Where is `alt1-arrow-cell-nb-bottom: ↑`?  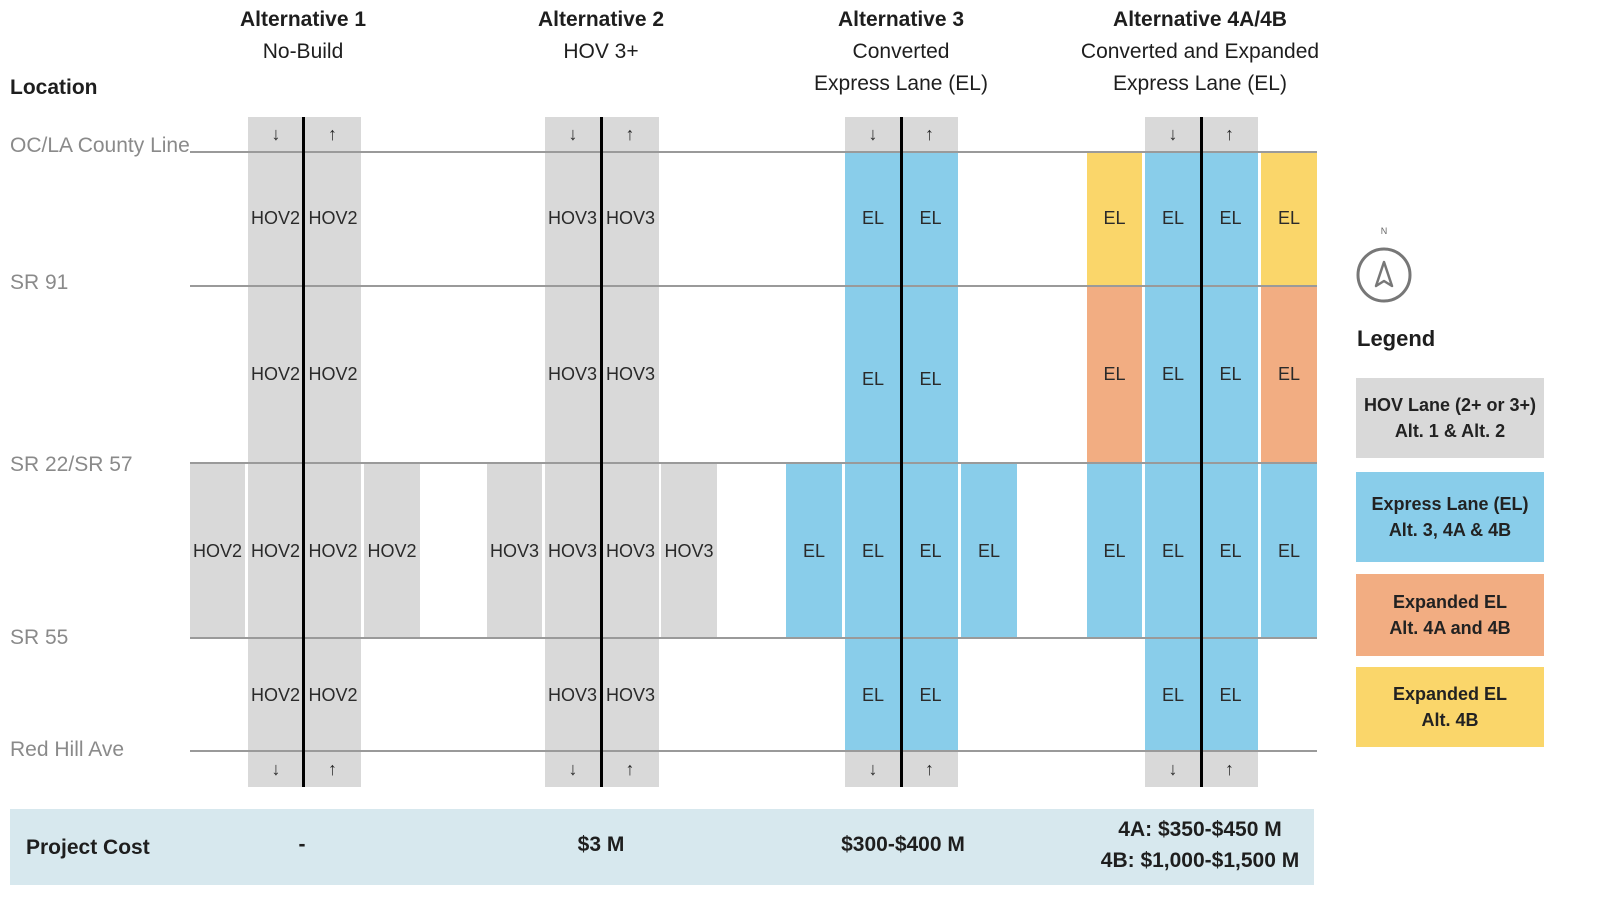
alt1-arrow-cell-nb-bottom: ↑ is located at coordinates (332, 769).